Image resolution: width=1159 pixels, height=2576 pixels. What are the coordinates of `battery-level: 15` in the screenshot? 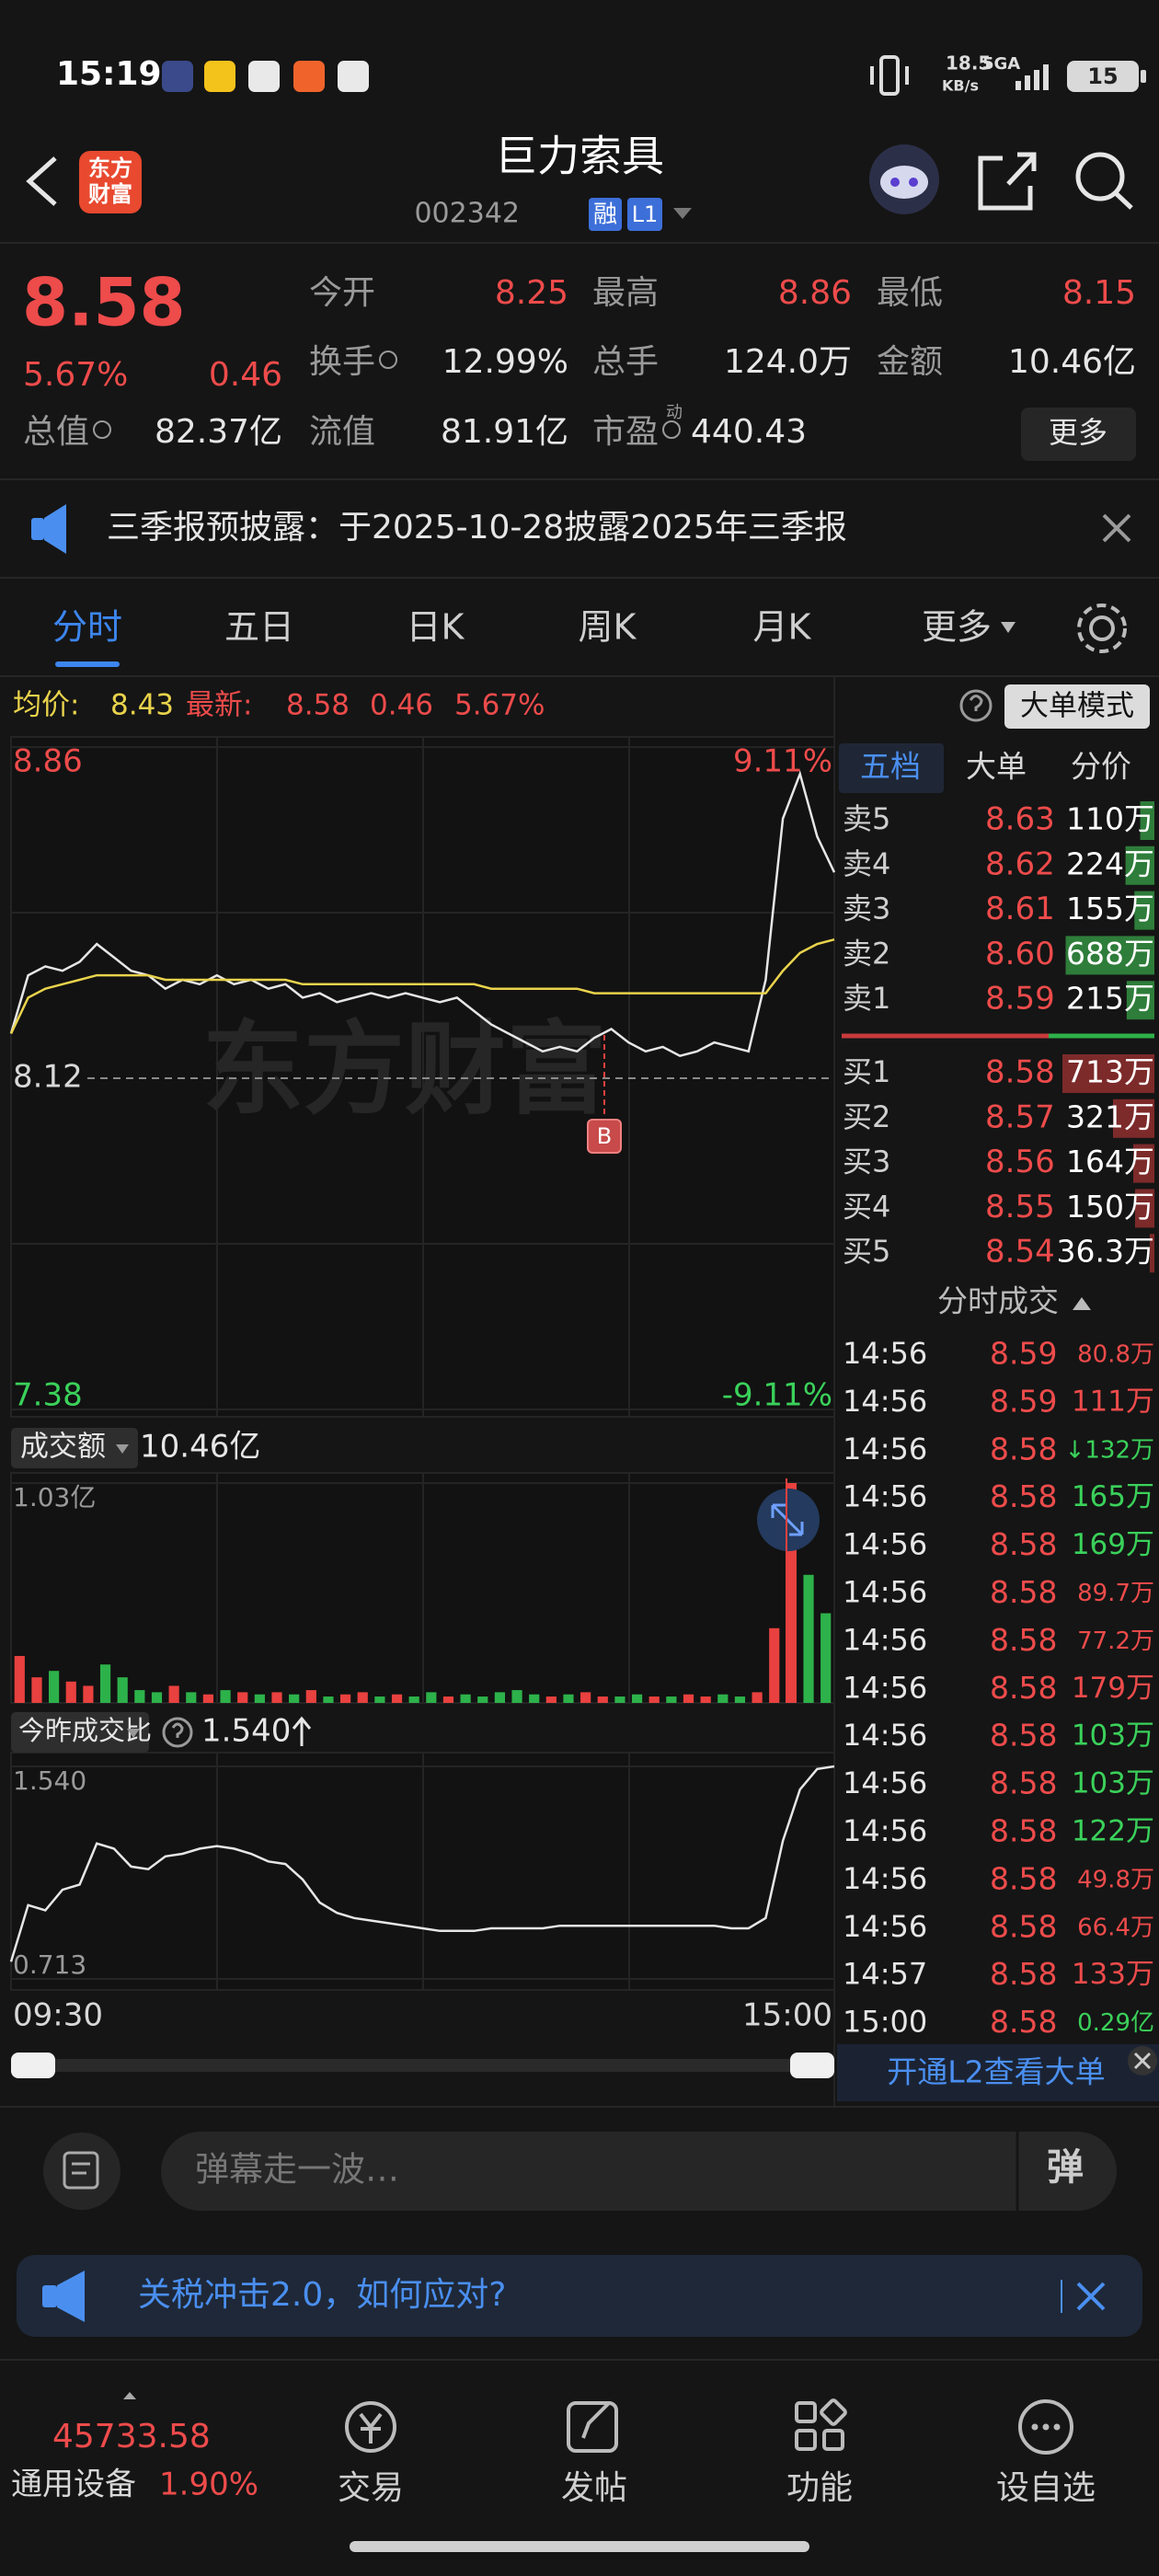 It's located at (1102, 76).